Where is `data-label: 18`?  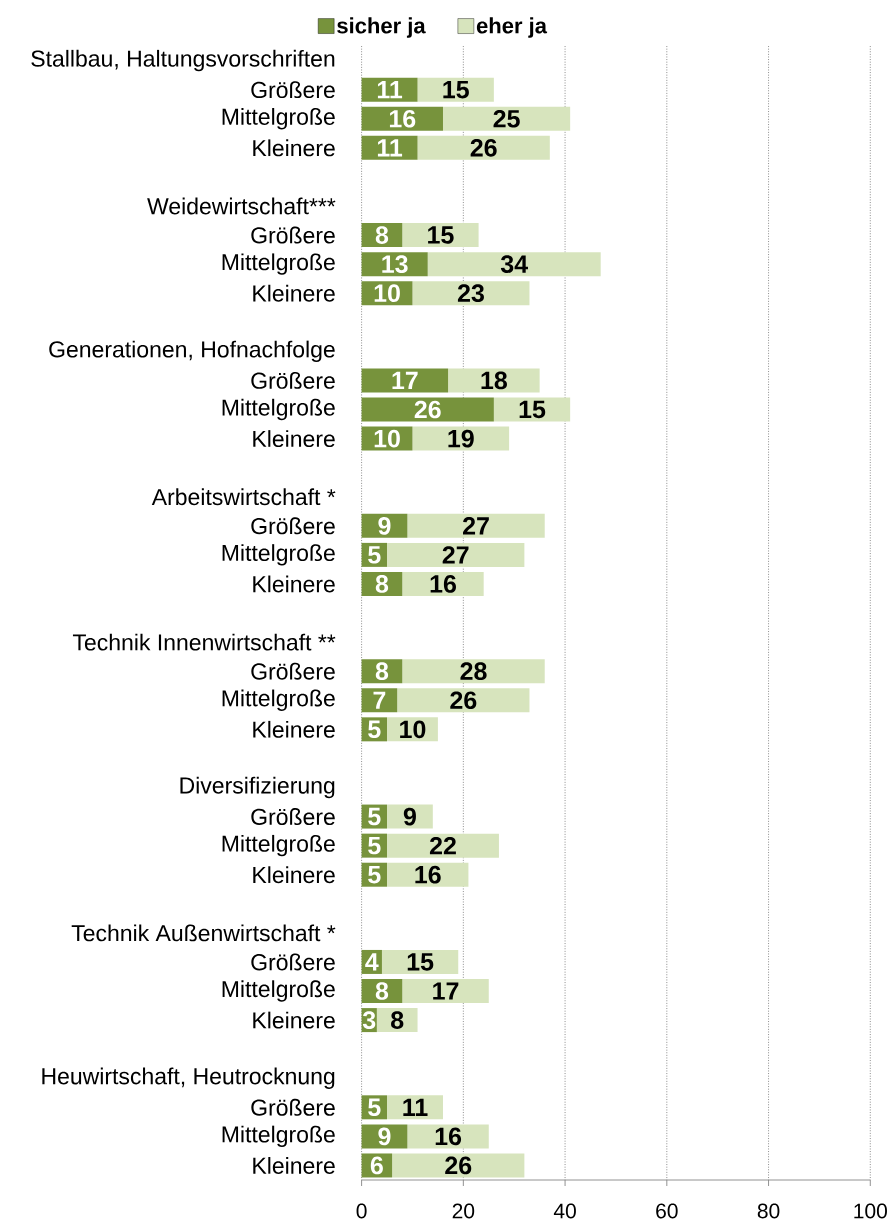 data-label: 18 is located at coordinates (494, 380).